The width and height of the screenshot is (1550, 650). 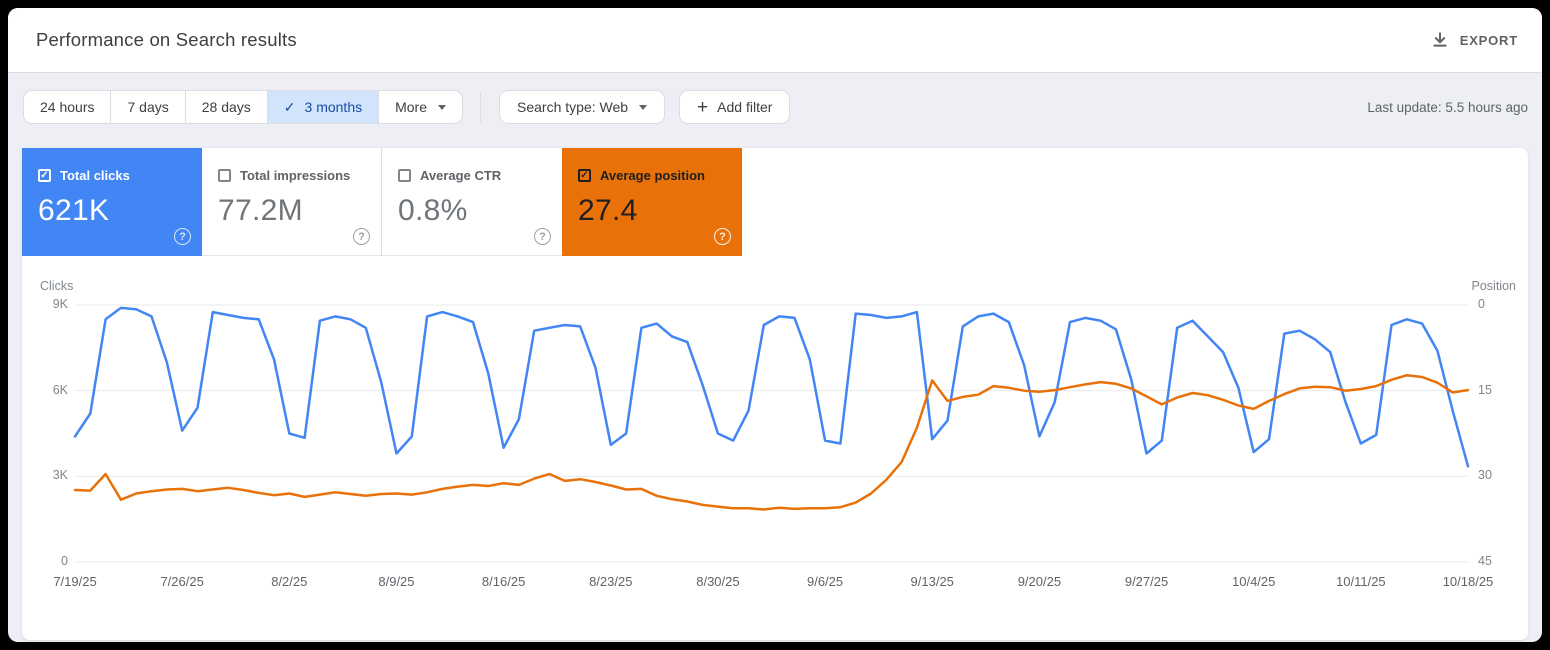 I want to click on metric-label: Total clicks, so click(x=95, y=175).